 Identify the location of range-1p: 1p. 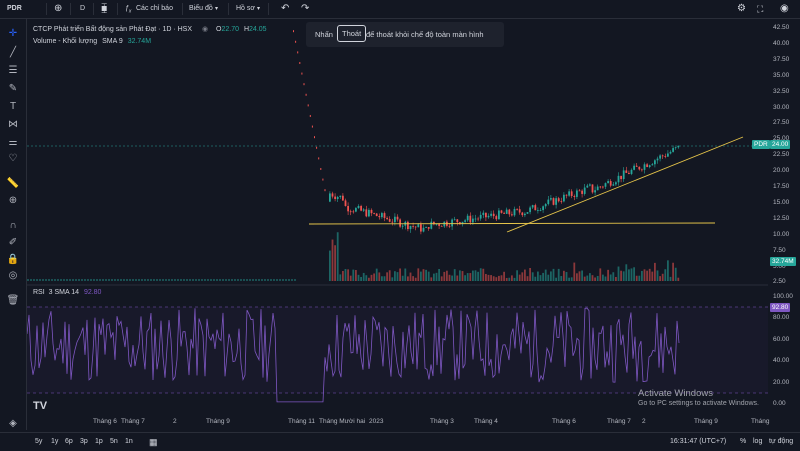
(99, 441).